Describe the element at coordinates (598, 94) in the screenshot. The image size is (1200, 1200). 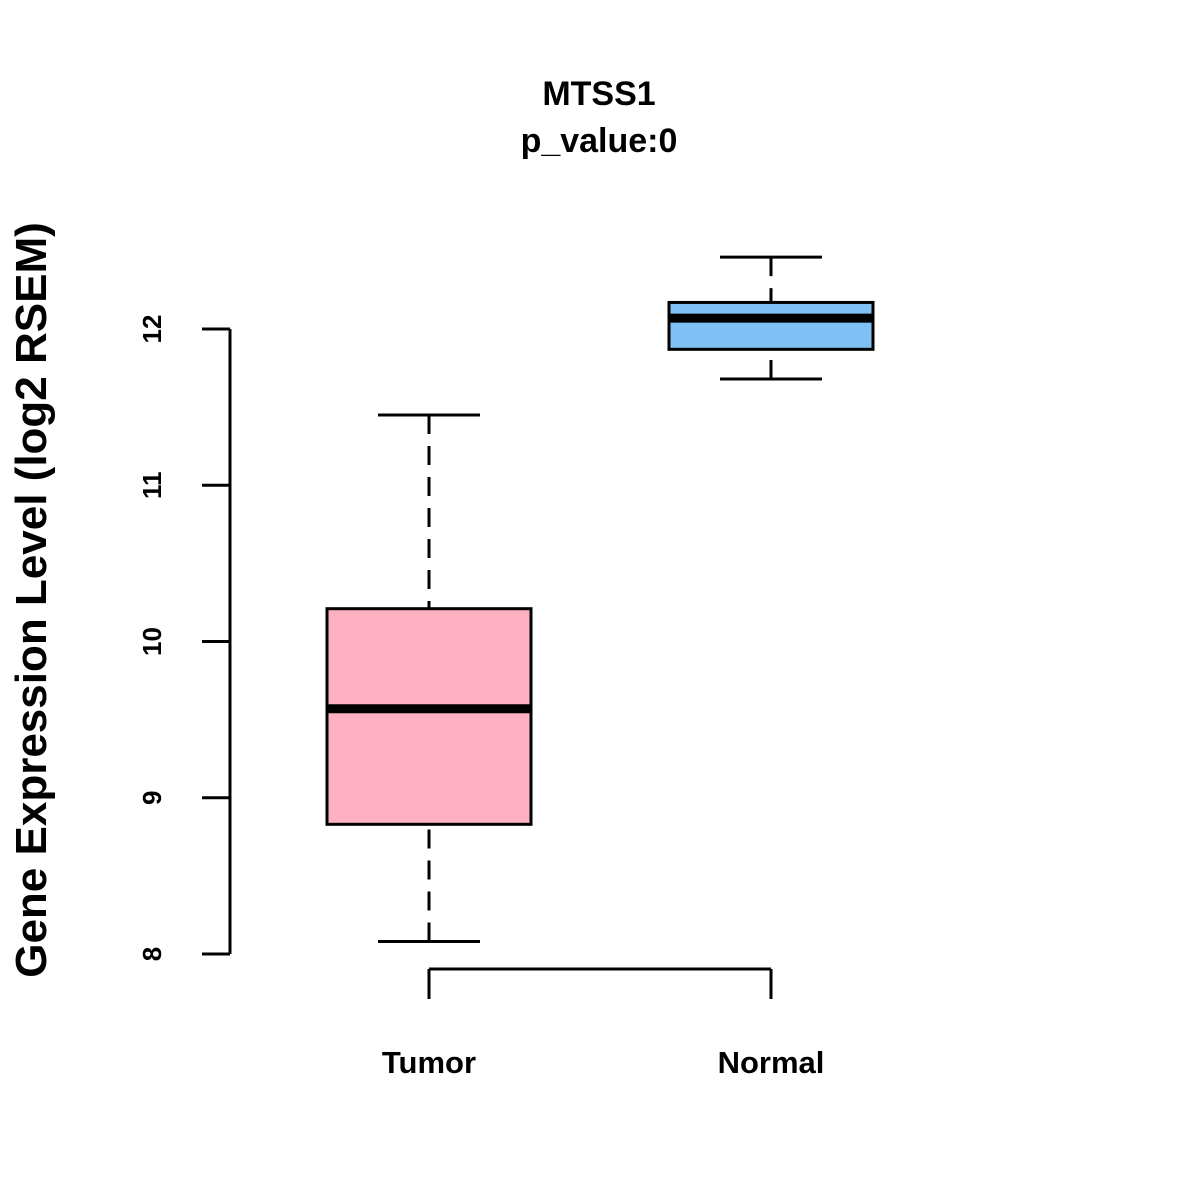
I see `chart-title: MTSS1` at that location.